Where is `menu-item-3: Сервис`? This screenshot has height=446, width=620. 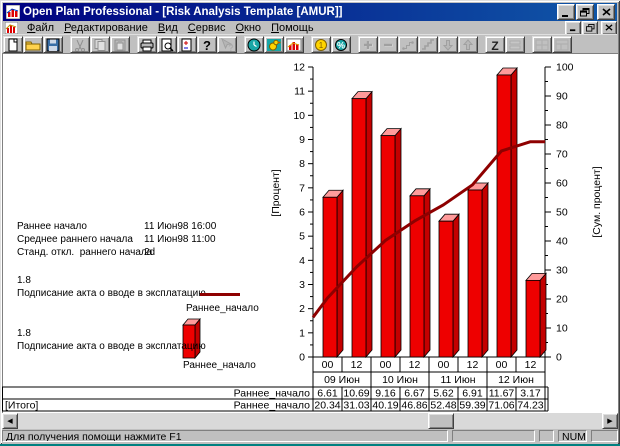
menu-item-3: Сервис is located at coordinates (206, 27).